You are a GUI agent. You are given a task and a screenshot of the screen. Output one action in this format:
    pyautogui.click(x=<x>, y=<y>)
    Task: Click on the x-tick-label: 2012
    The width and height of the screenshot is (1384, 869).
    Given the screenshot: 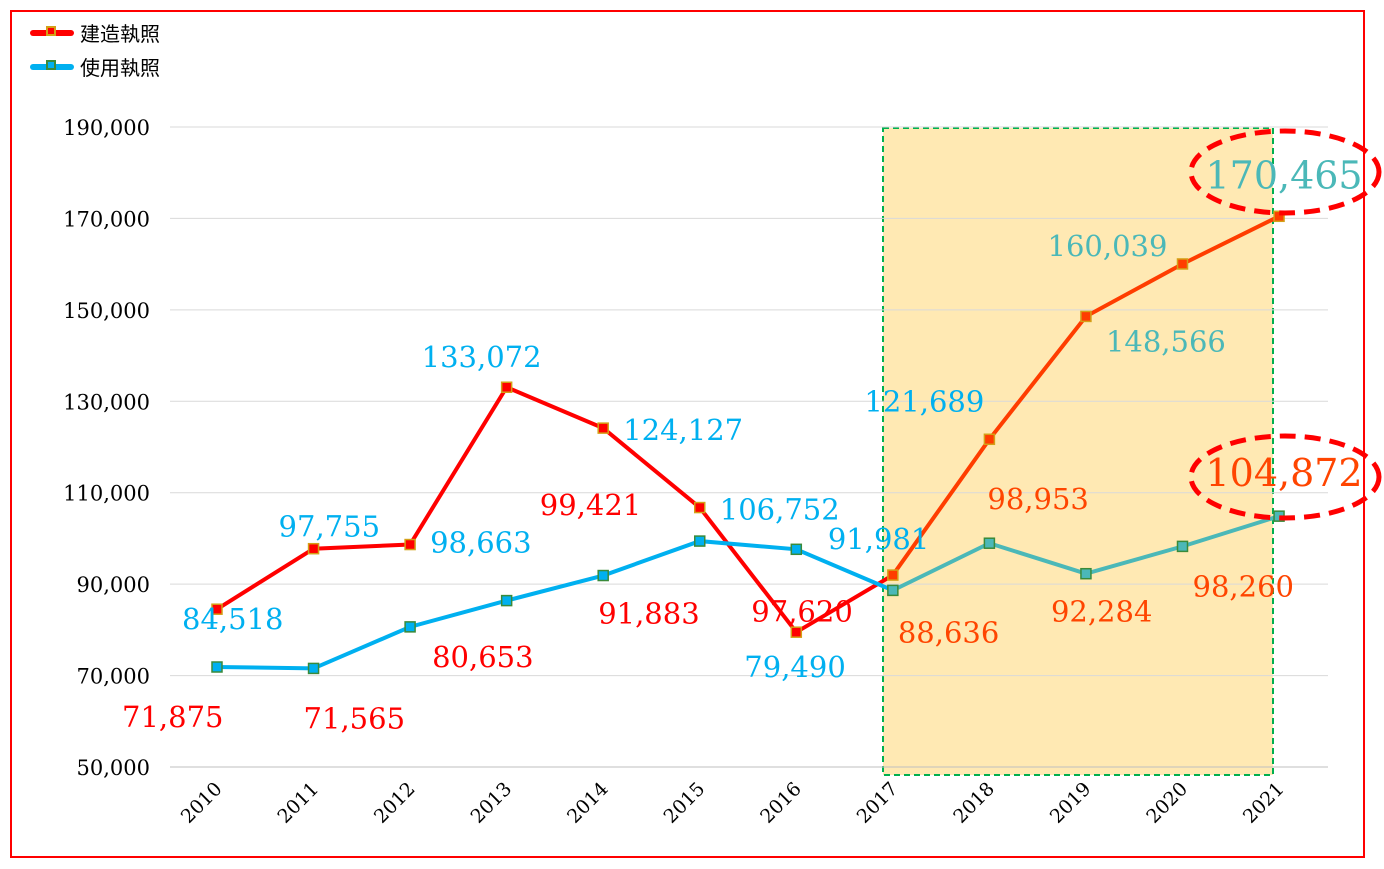 What is the action you would take?
    pyautogui.click(x=395, y=803)
    